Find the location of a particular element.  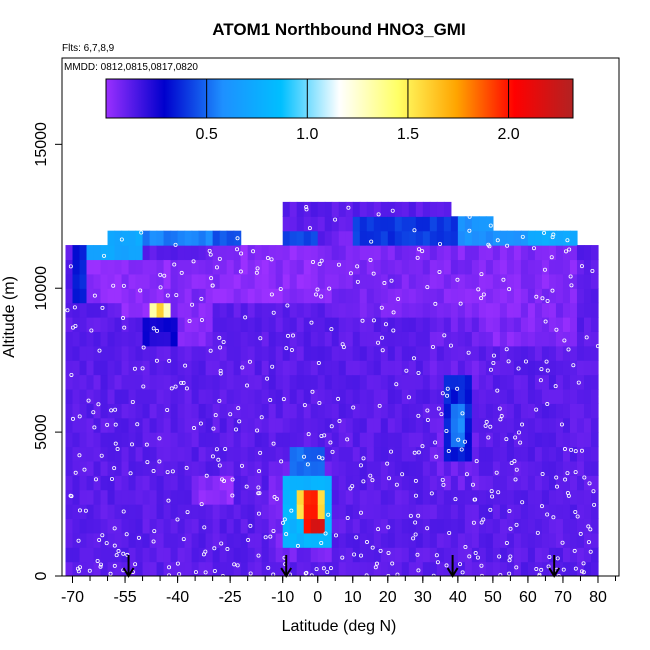

colorbar-tick-label: 2.0 is located at coordinates (508, 134).